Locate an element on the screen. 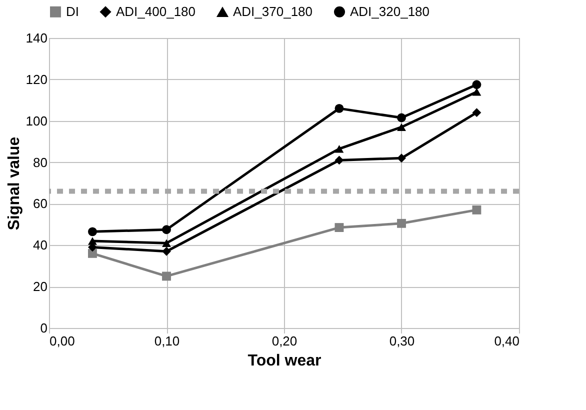 The height and width of the screenshot is (410, 586). x-tick-label: 0,40 is located at coordinates (507, 341).